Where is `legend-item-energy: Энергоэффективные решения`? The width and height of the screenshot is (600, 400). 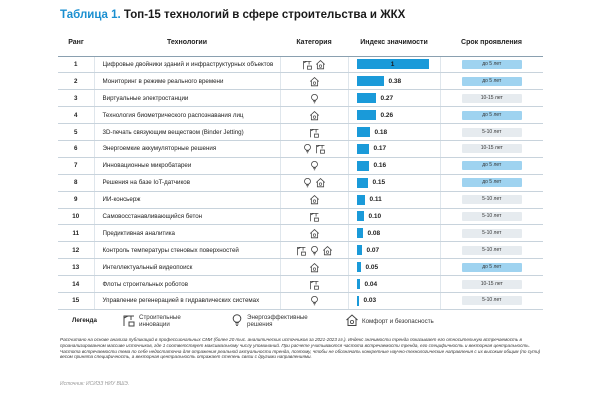 legend-item-energy: Энергоэффективные решения is located at coordinates (269, 321).